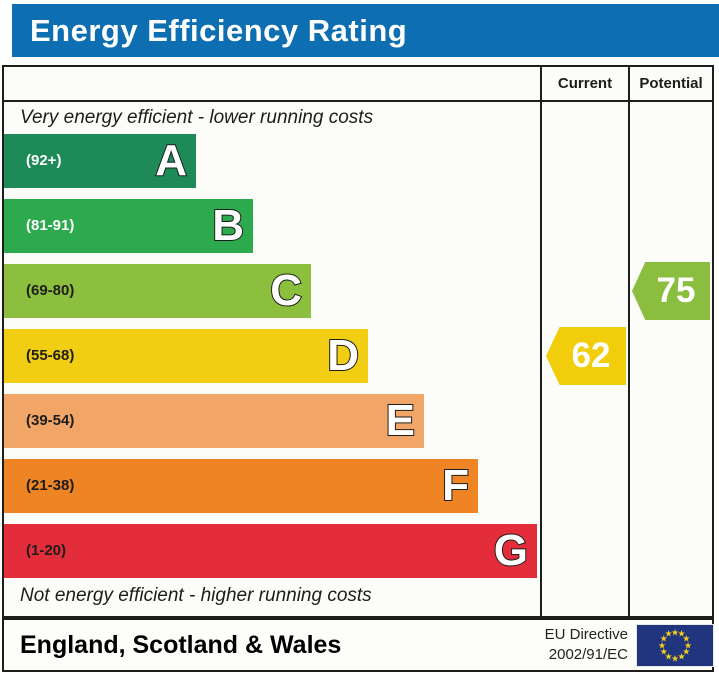 Image resolution: width=719 pixels, height=675 pixels. Describe the element at coordinates (629, 341) in the screenshot. I see `potential-column-divider` at that location.